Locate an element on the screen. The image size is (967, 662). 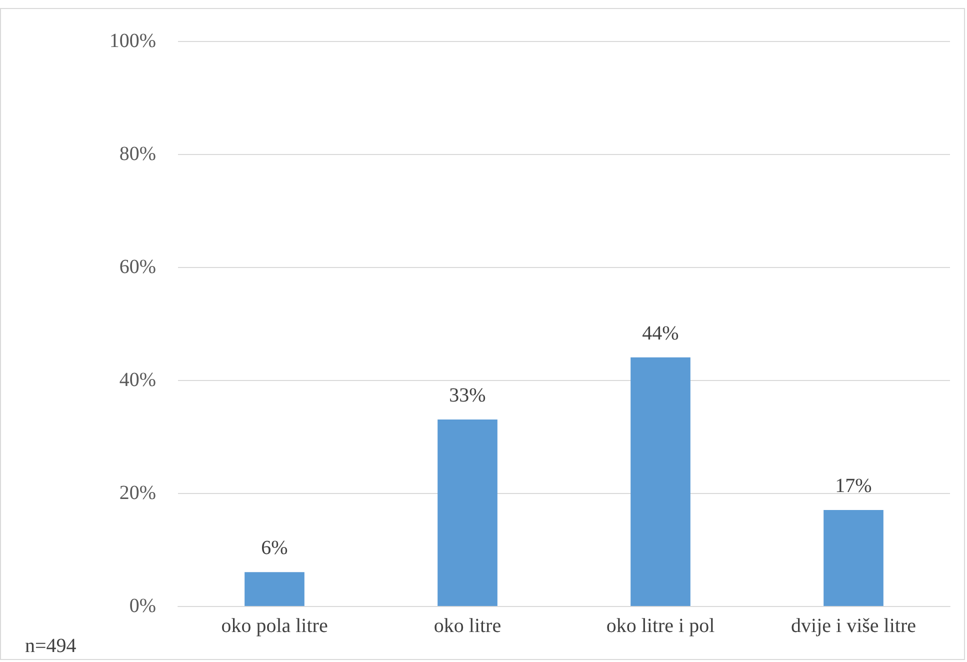
x-tick-label: oko litre is located at coordinates (468, 626).